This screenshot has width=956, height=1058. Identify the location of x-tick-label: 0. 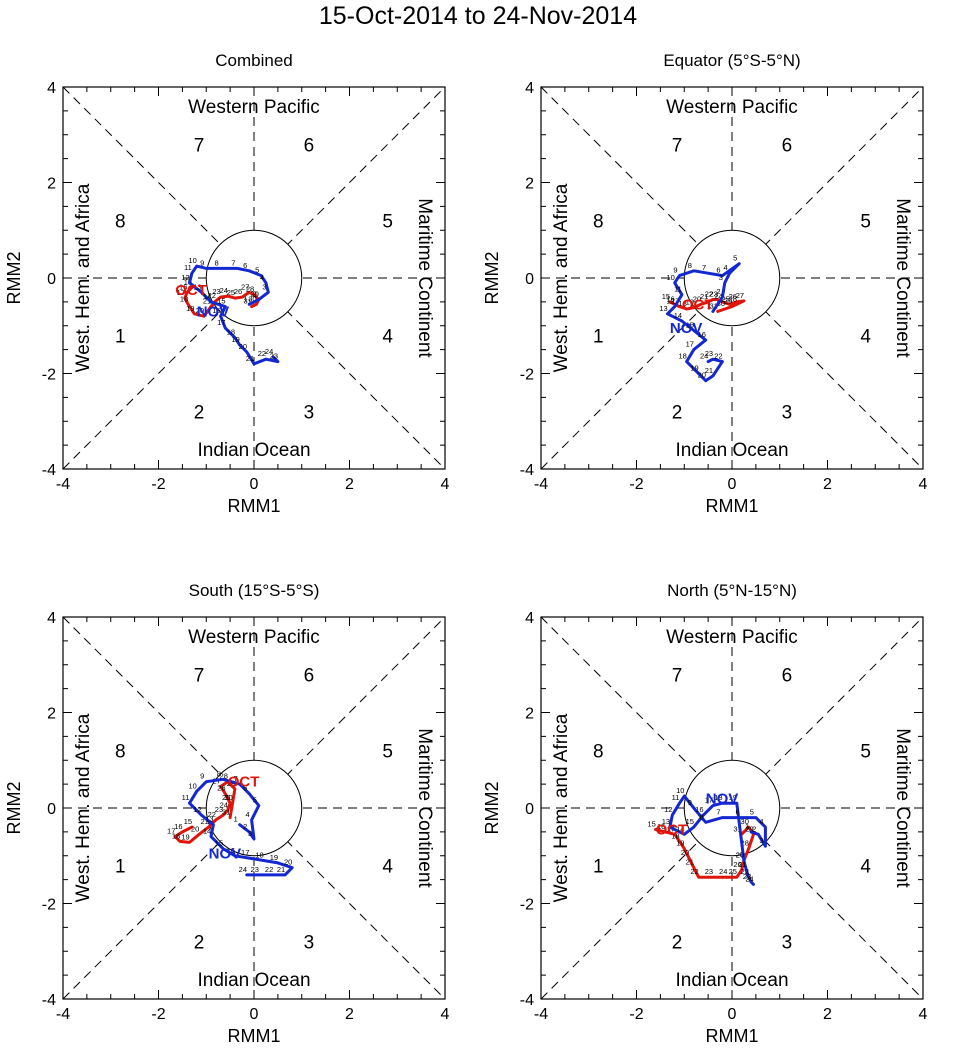
(254, 1014).